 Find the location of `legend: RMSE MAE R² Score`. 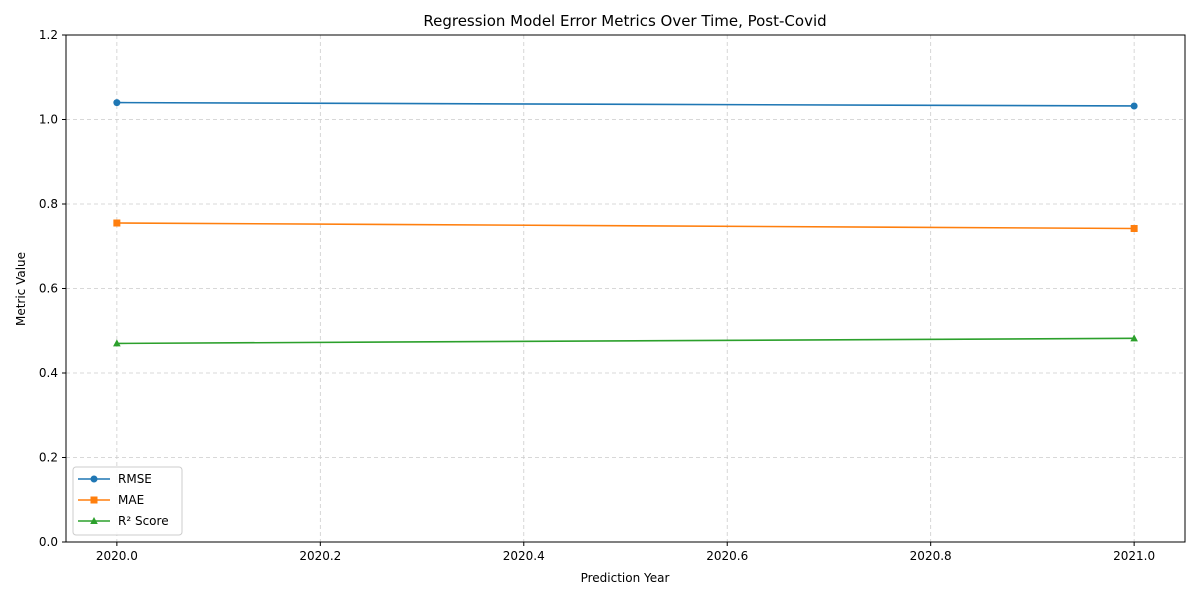

legend: RMSE MAE R² Score is located at coordinates (127, 501).